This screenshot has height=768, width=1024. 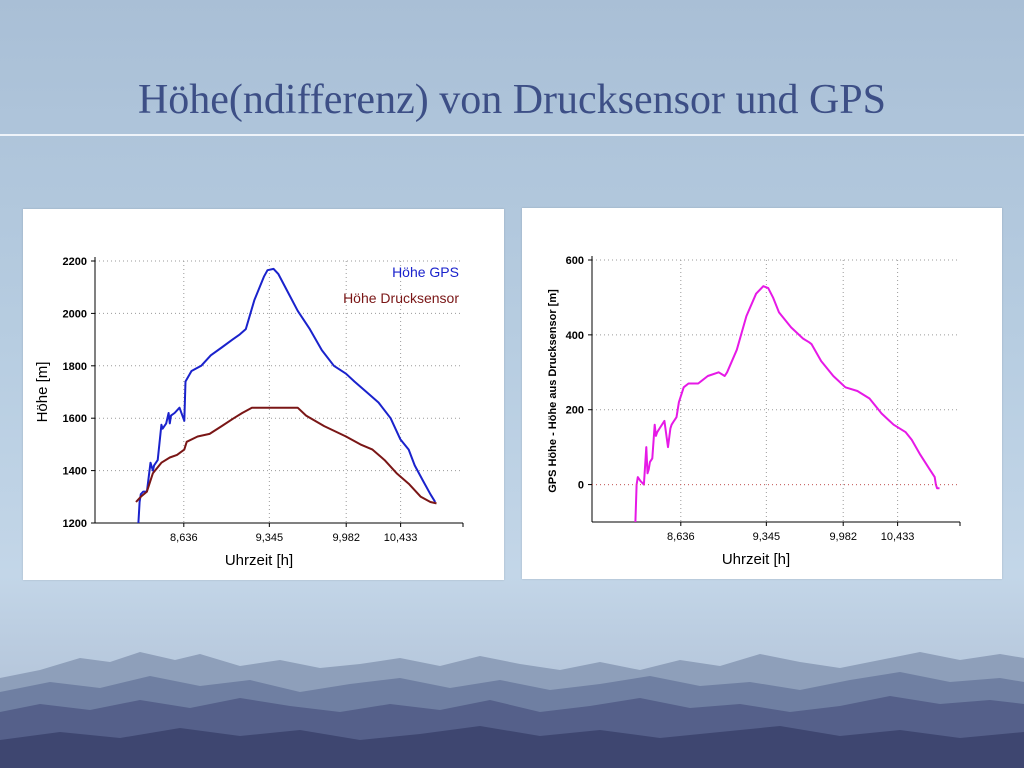 I want to click on y-tick-label: 400, so click(x=575, y=336).